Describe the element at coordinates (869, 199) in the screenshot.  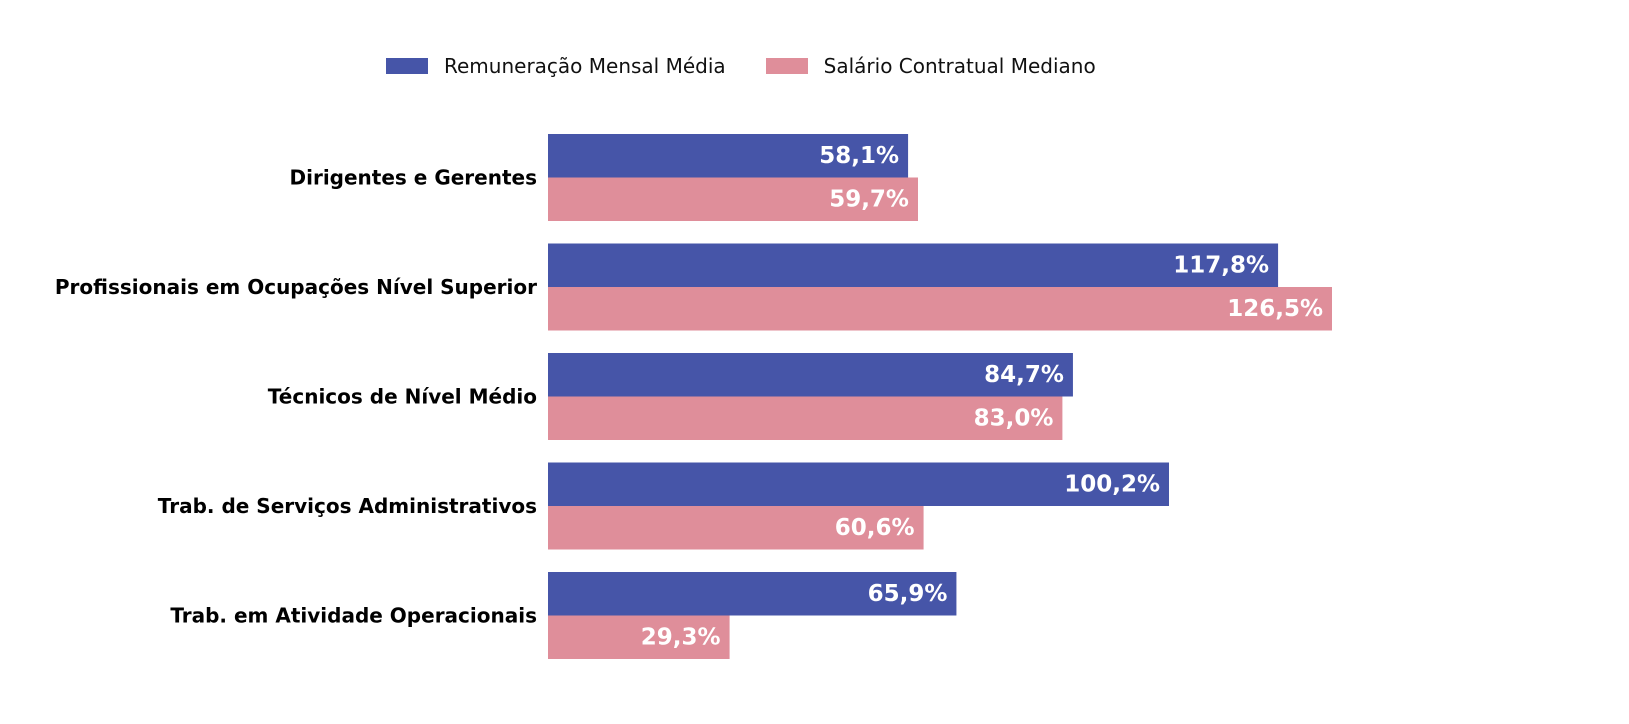
I see `bar-value-label: 59,7%` at that location.